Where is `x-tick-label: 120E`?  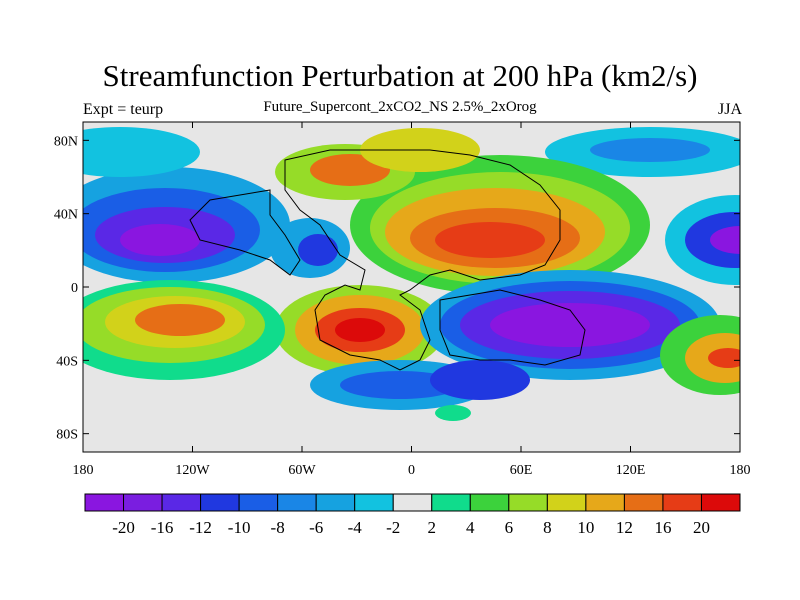
x-tick-label: 120E is located at coordinates (631, 470).